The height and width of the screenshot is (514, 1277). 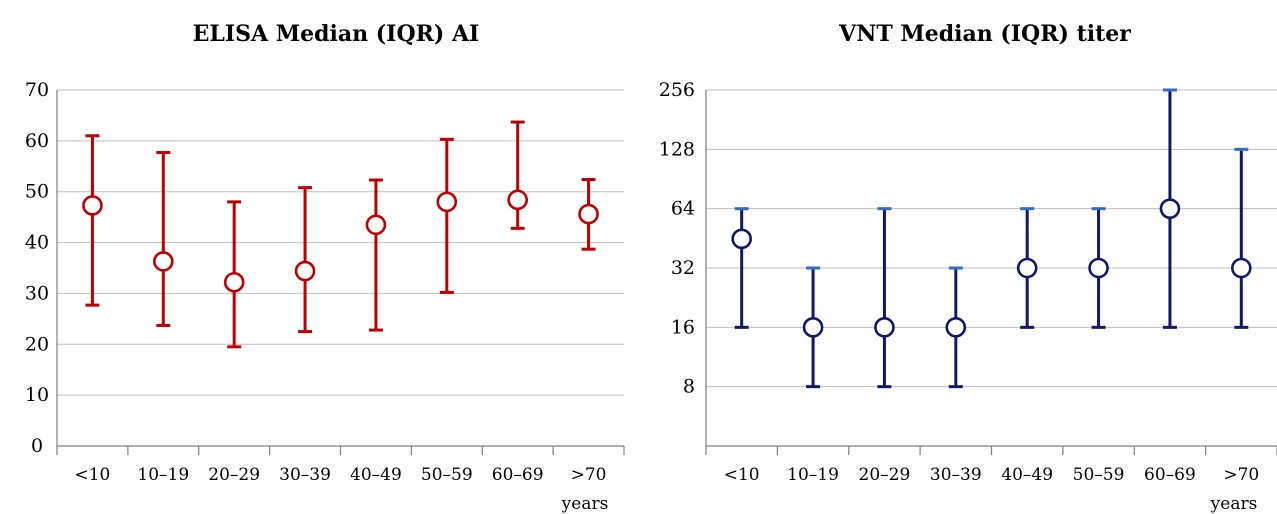 What do you see at coordinates (37, 446) in the screenshot?
I see `y-tick-label: 0` at bounding box center [37, 446].